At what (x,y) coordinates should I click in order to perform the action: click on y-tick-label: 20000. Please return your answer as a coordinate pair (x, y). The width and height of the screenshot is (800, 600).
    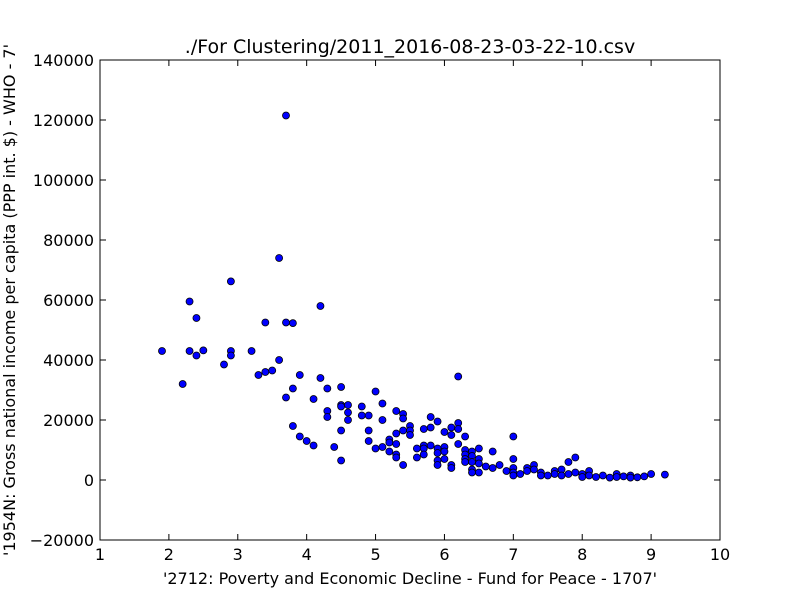
    Looking at the image, I should click on (68, 420).